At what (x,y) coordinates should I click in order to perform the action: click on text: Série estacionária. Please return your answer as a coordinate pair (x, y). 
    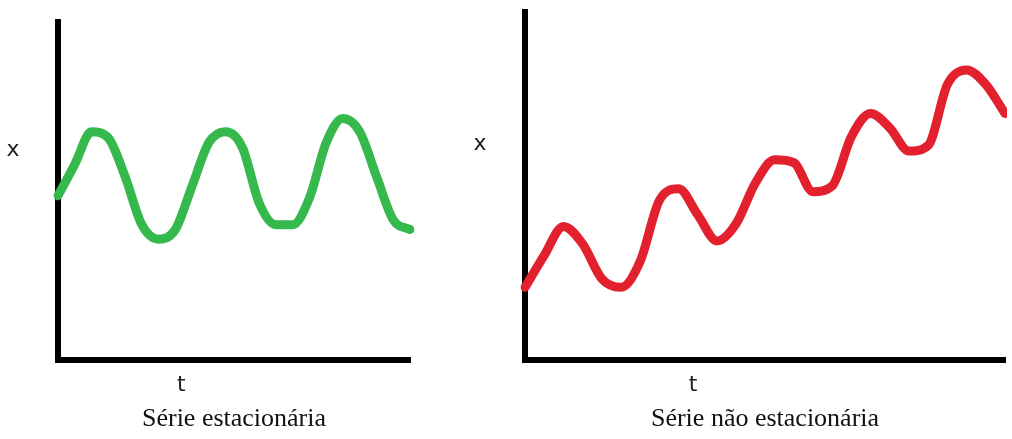
    Looking at the image, I should click on (234, 418).